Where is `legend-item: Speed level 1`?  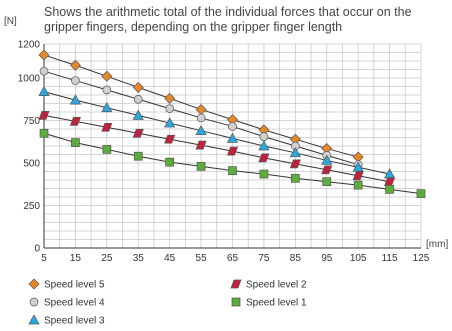
legend-item: Speed level 1 is located at coordinates (269, 303).